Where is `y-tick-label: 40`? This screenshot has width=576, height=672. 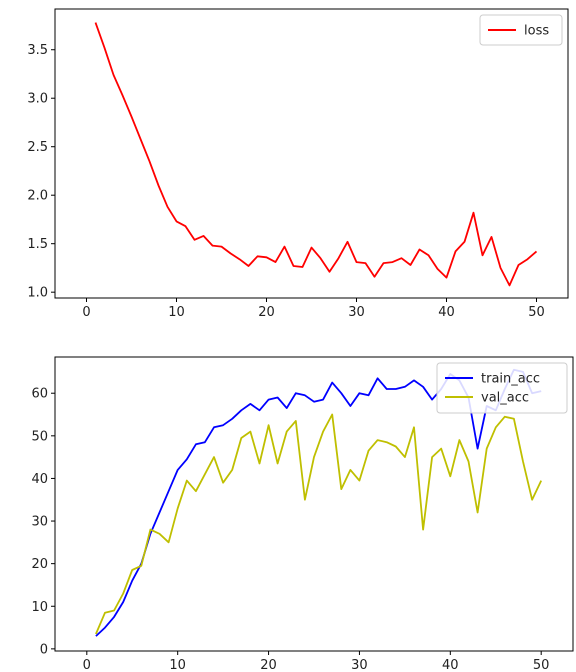 y-tick-label: 40 is located at coordinates (39, 479).